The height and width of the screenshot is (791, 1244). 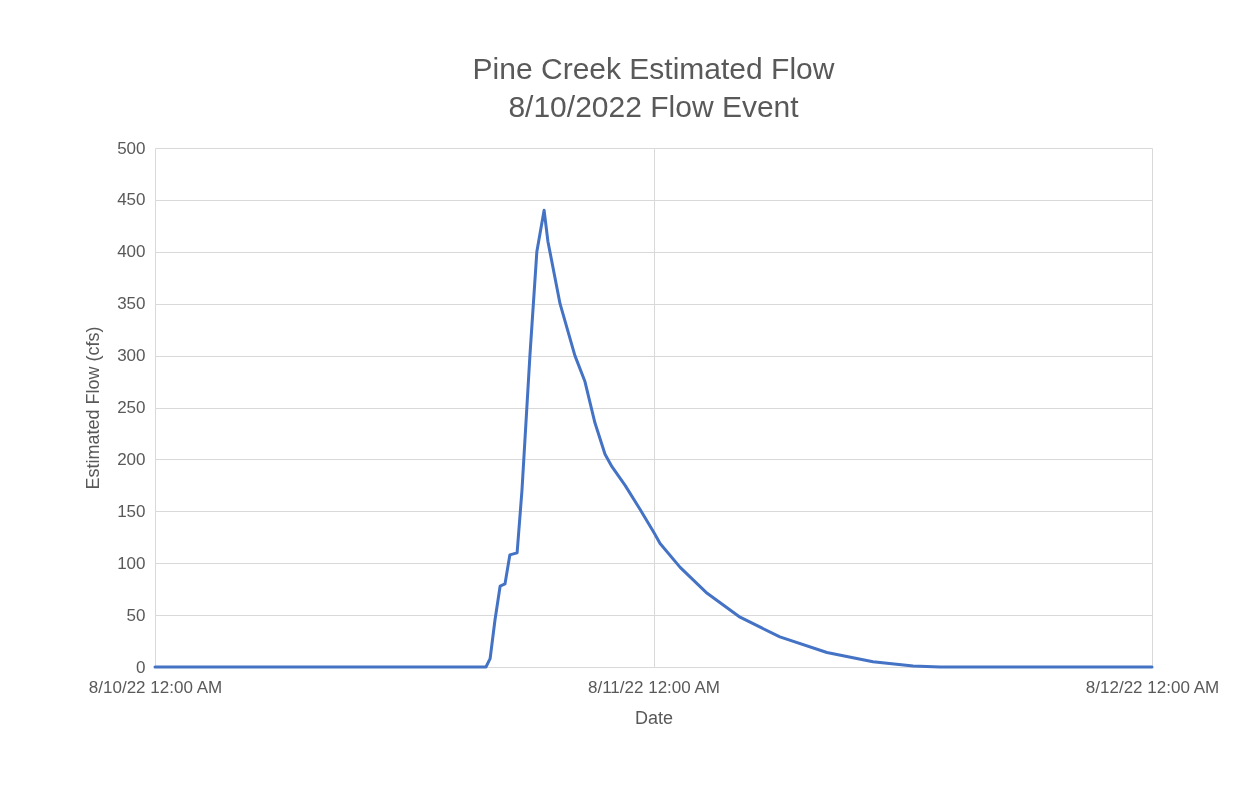 I want to click on y-tick-label: 200, so click(x=131, y=459).